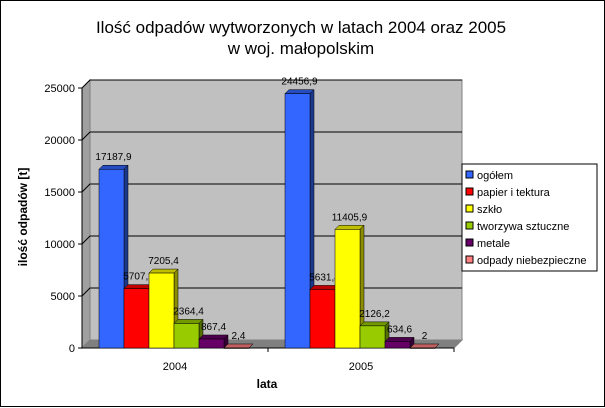 The width and height of the screenshot is (605, 408). I want to click on legend-label: ogółem, so click(495, 176).